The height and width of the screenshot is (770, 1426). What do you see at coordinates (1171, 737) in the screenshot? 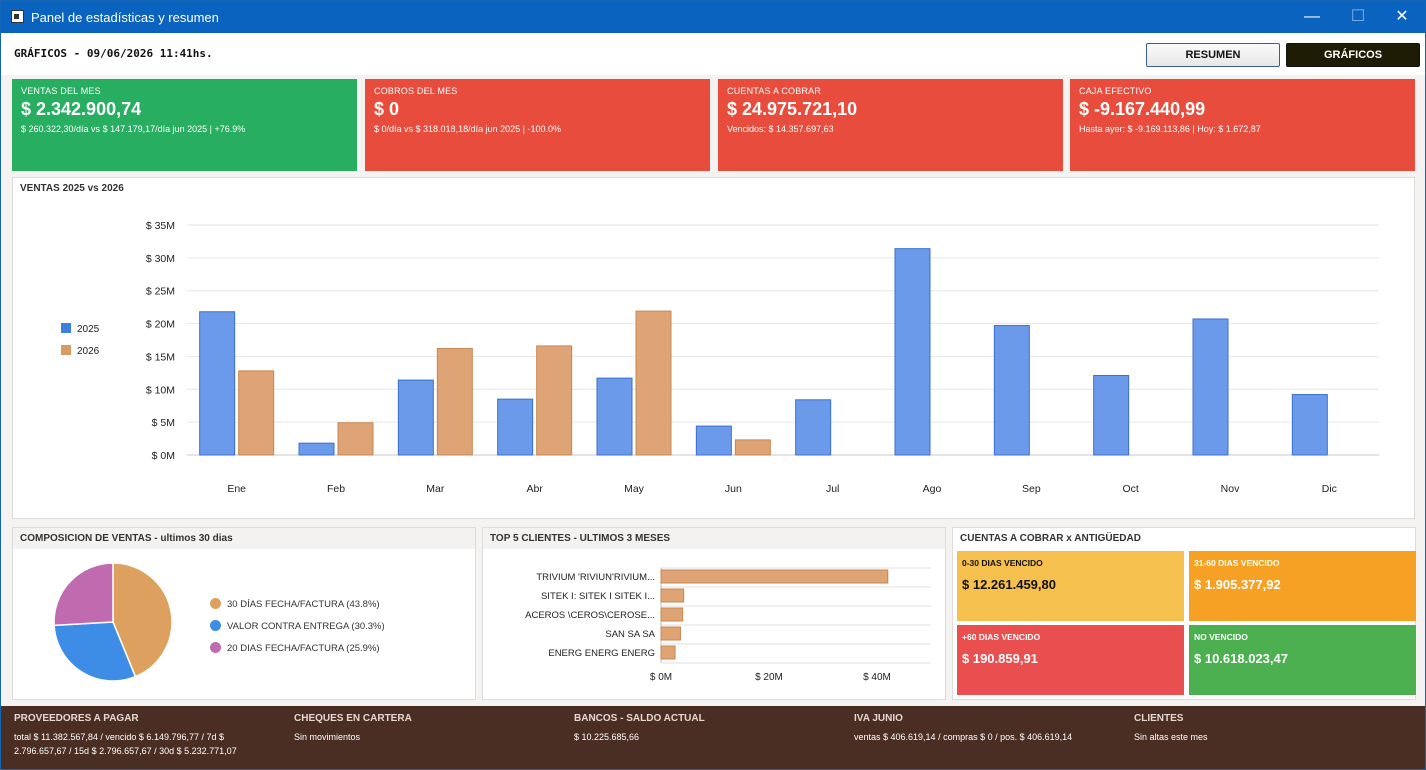
I see `footer-text: Sin altas este mes` at bounding box center [1171, 737].